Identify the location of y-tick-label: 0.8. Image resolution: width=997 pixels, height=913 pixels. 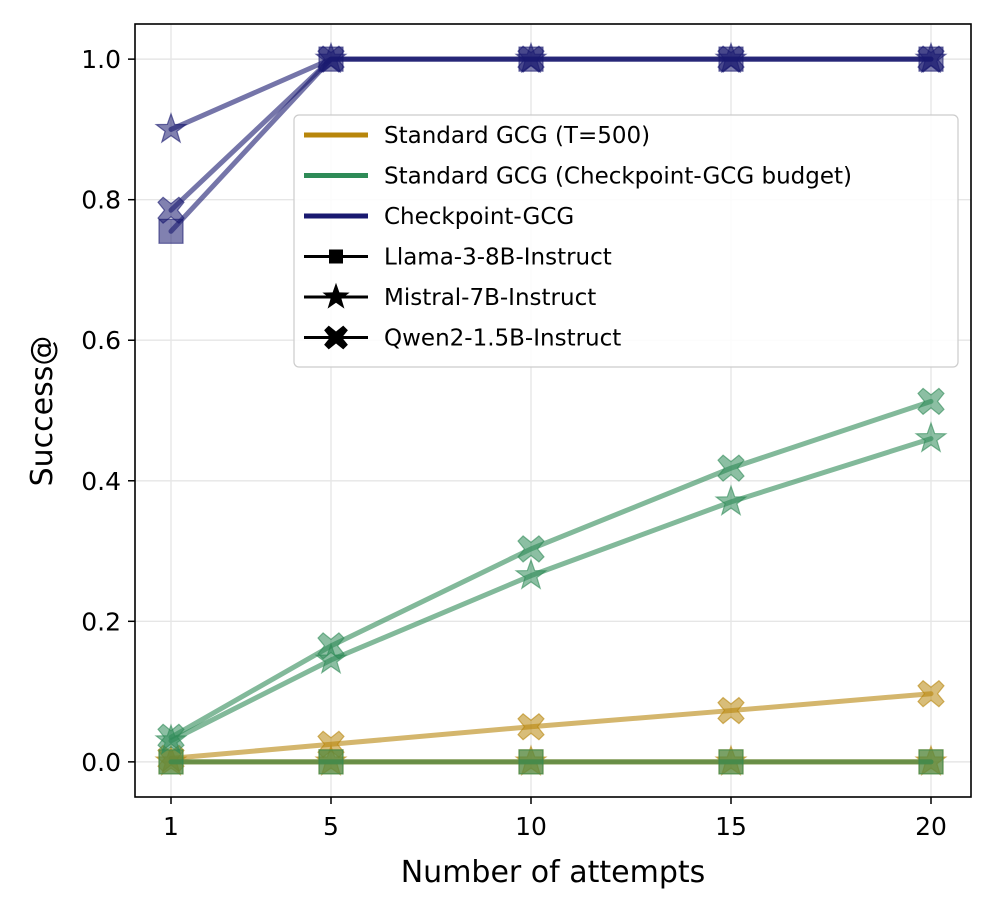
(101, 200).